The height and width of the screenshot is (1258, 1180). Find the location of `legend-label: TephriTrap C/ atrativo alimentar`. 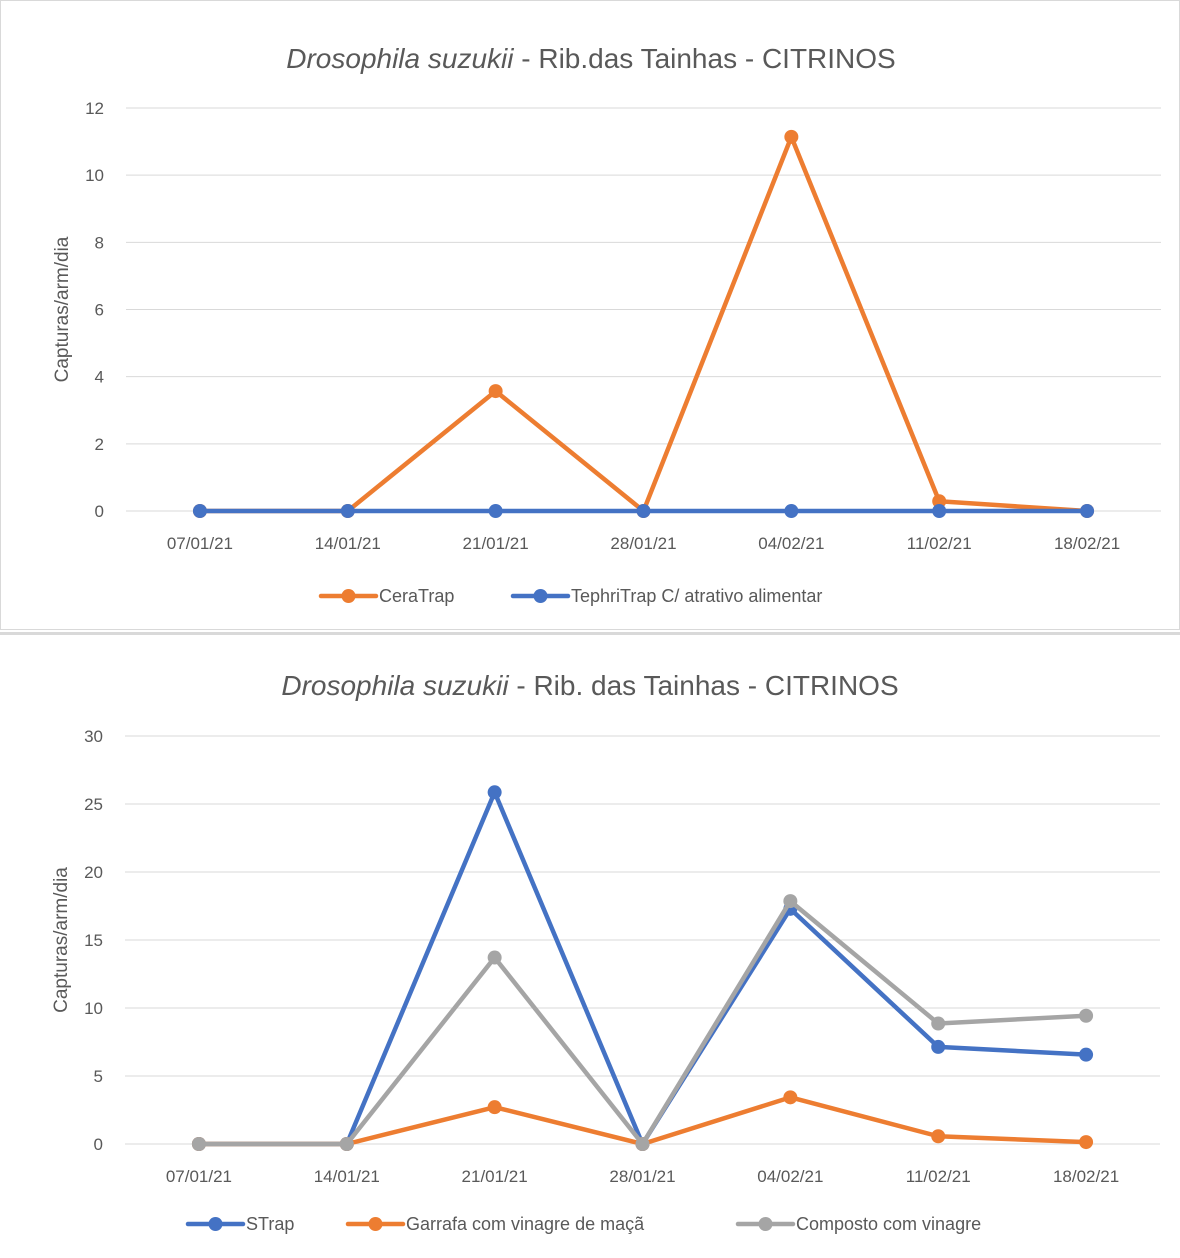

legend-label: TephriTrap C/ atrativo alimentar is located at coordinates (696, 596).